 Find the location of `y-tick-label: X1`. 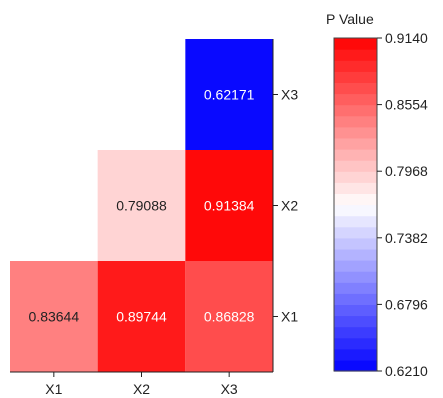

y-tick-label: X1 is located at coordinates (289, 317).